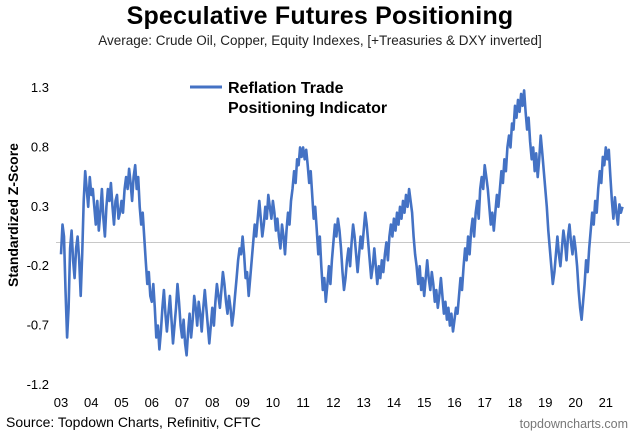  What do you see at coordinates (575, 402) in the screenshot?
I see `x-tick-label: 20` at bounding box center [575, 402].